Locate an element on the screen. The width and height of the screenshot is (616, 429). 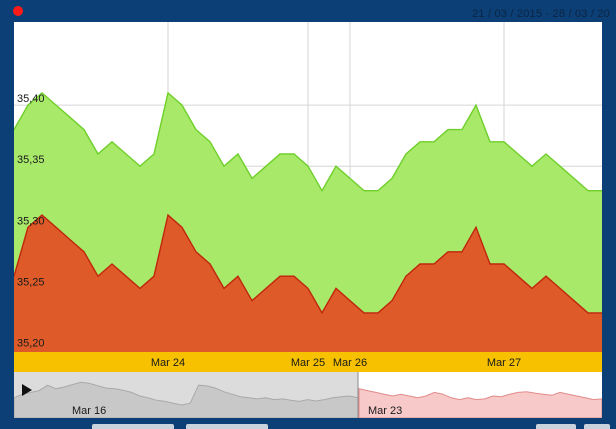
navigator-strip: Mar 16 Mar 23 is located at coordinates (308, 395).